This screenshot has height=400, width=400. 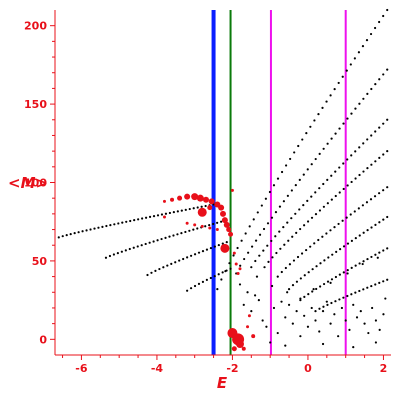 I want to click on x-tick-label: -2, so click(x=232, y=368).